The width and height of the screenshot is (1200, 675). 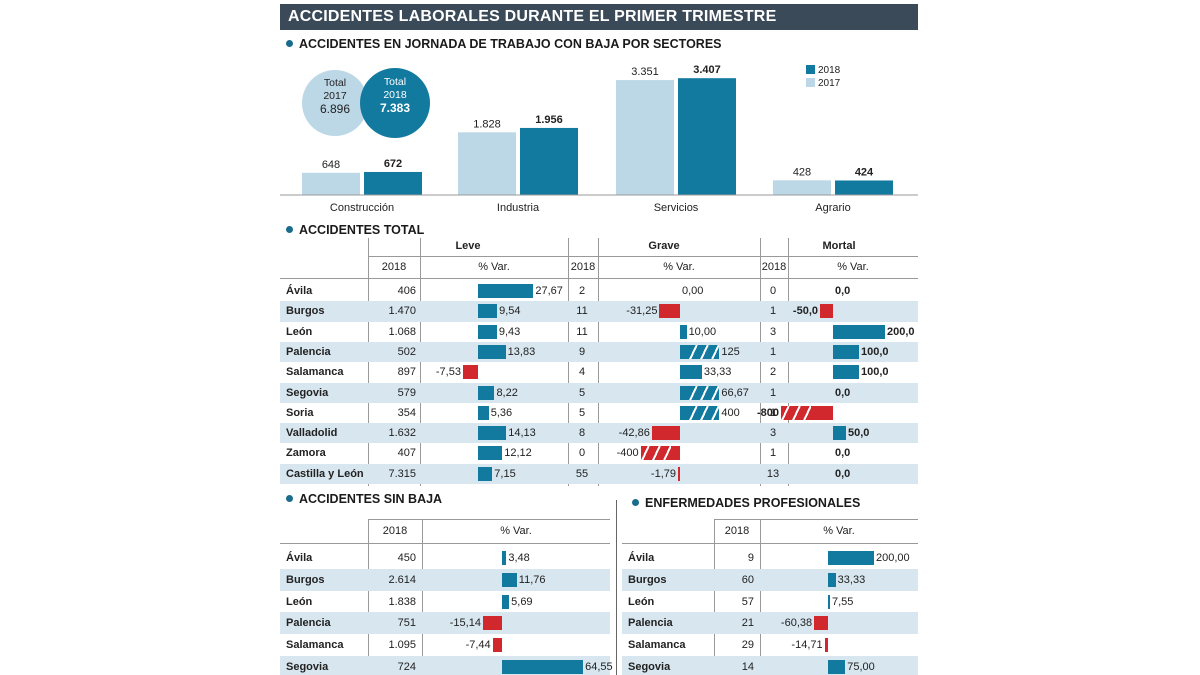 I want to click on variation-label: 3,48, so click(x=519, y=558).